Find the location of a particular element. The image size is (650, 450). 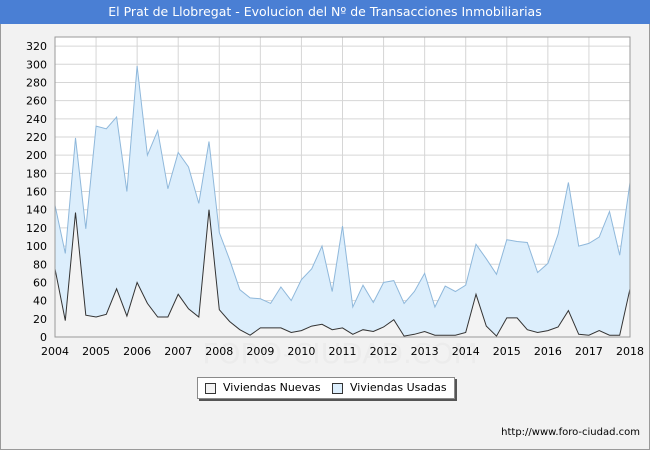

y-tick-label: 80 is located at coordinates (40, 264).